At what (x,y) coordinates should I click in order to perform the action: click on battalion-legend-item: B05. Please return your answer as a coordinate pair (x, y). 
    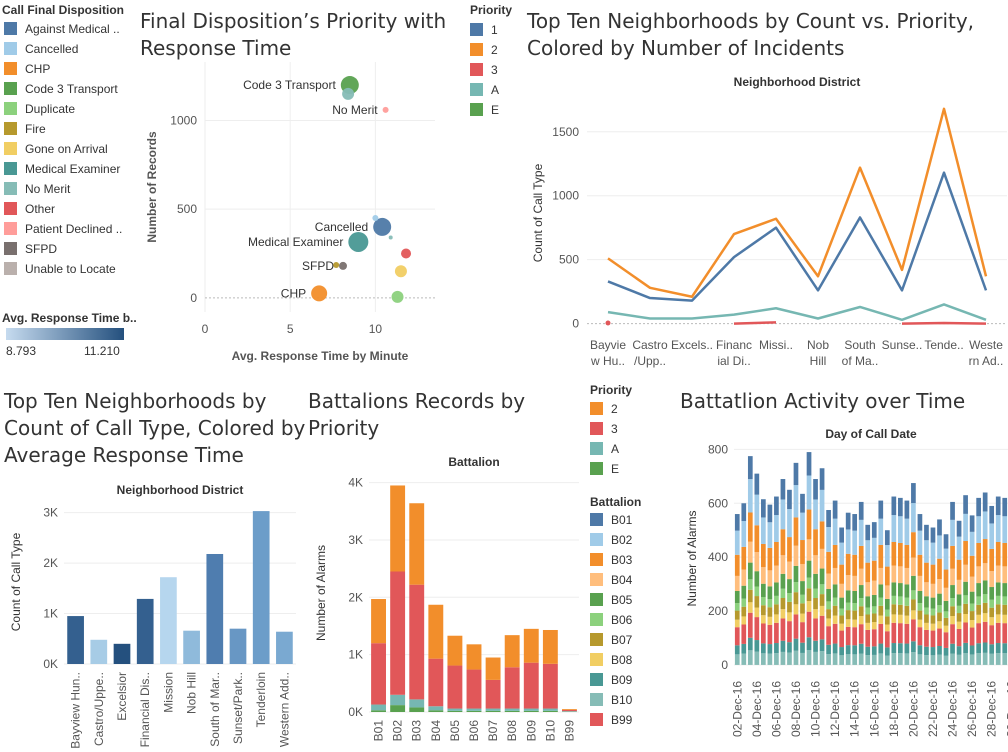
    Looking at the image, I should click on (611, 600).